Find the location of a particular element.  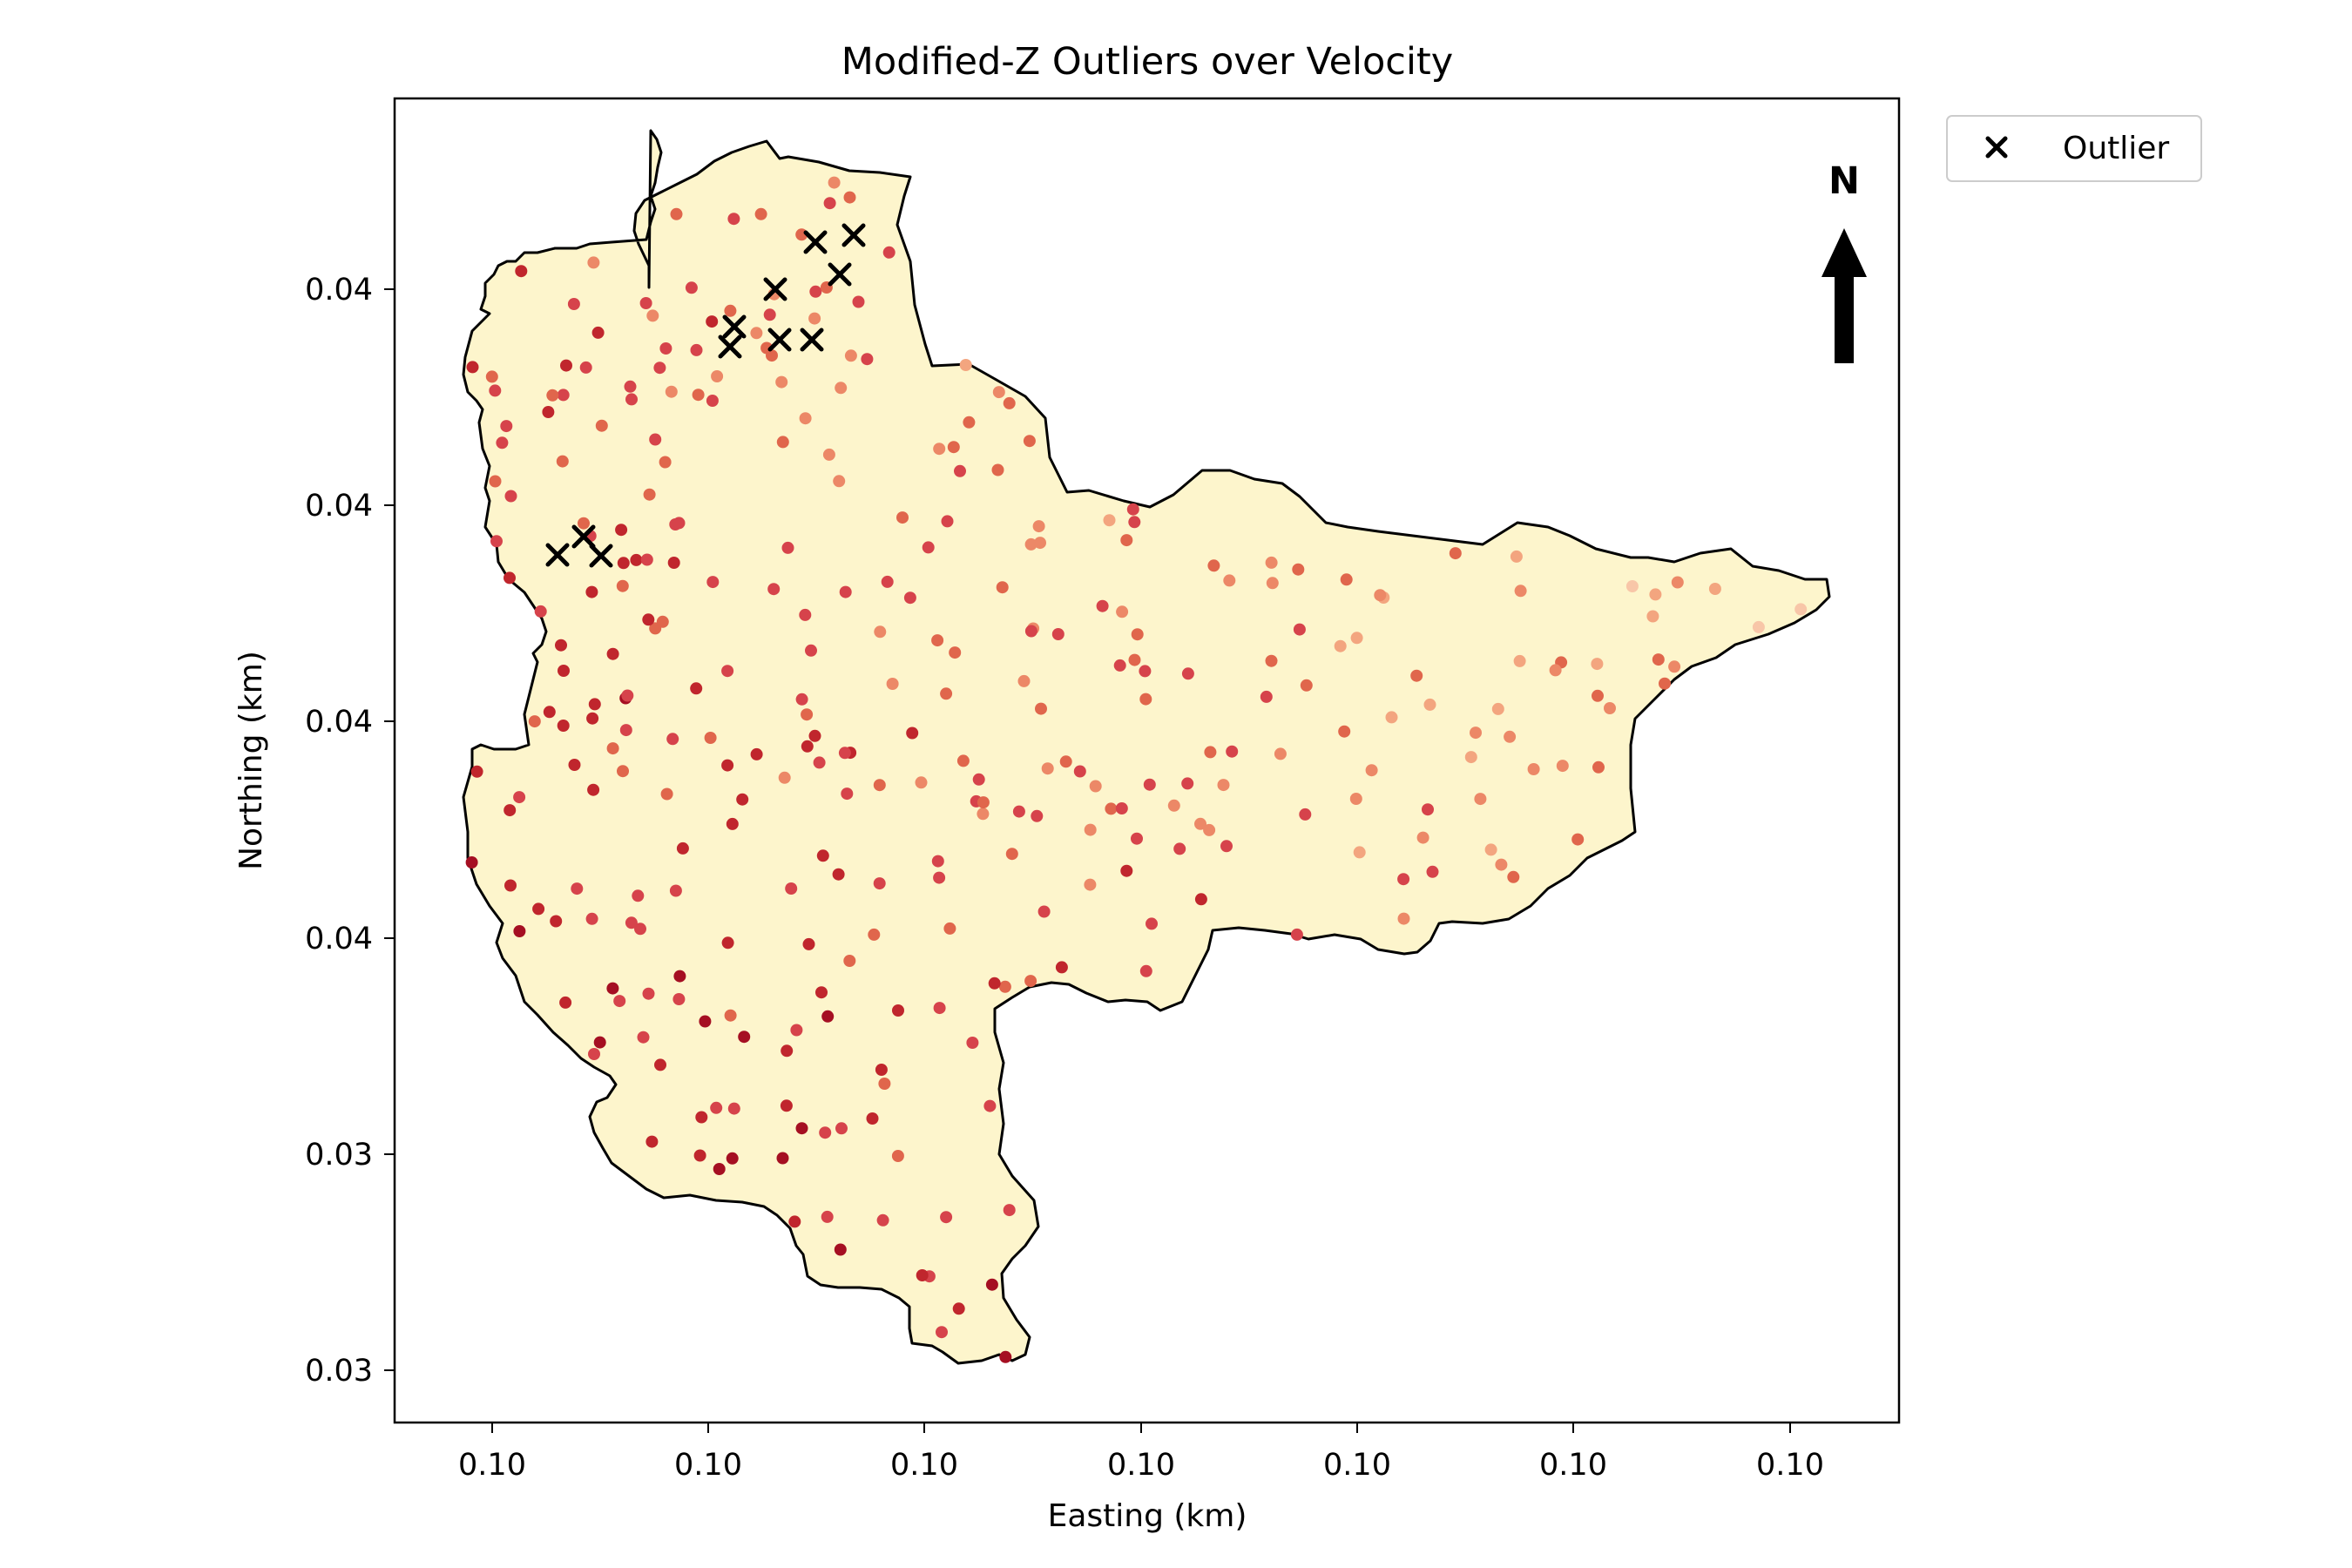

legend-marker-icon is located at coordinates (1997, 147).